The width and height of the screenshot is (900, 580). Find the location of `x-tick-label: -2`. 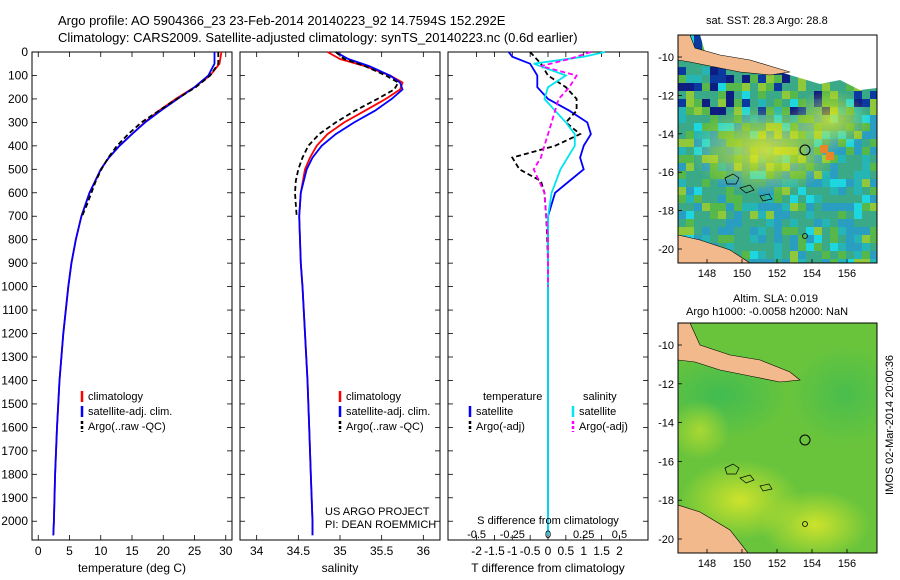

x-tick-label: -2 is located at coordinates (476, 551).